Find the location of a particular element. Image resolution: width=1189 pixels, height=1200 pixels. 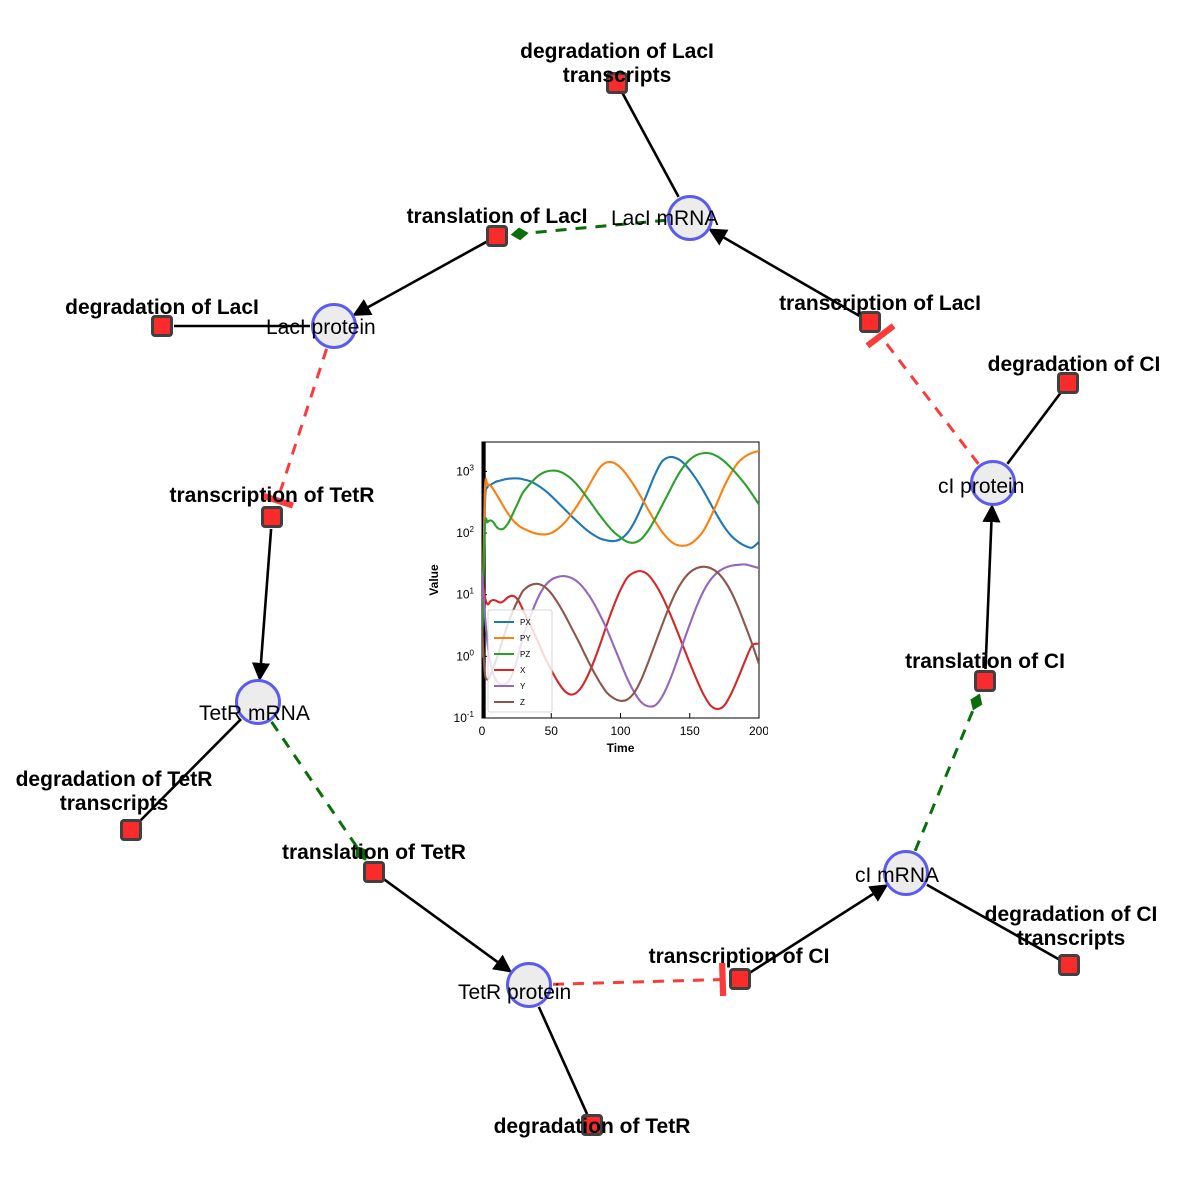

yaxis-title: Value is located at coordinates (434, 580).